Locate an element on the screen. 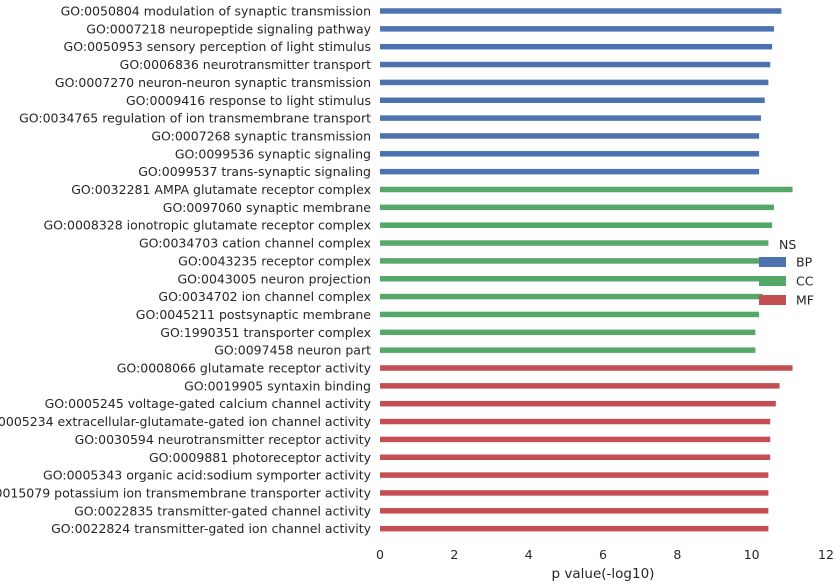 The width and height of the screenshot is (840, 587). x-axis-label: p value(-log10) is located at coordinates (603, 574).